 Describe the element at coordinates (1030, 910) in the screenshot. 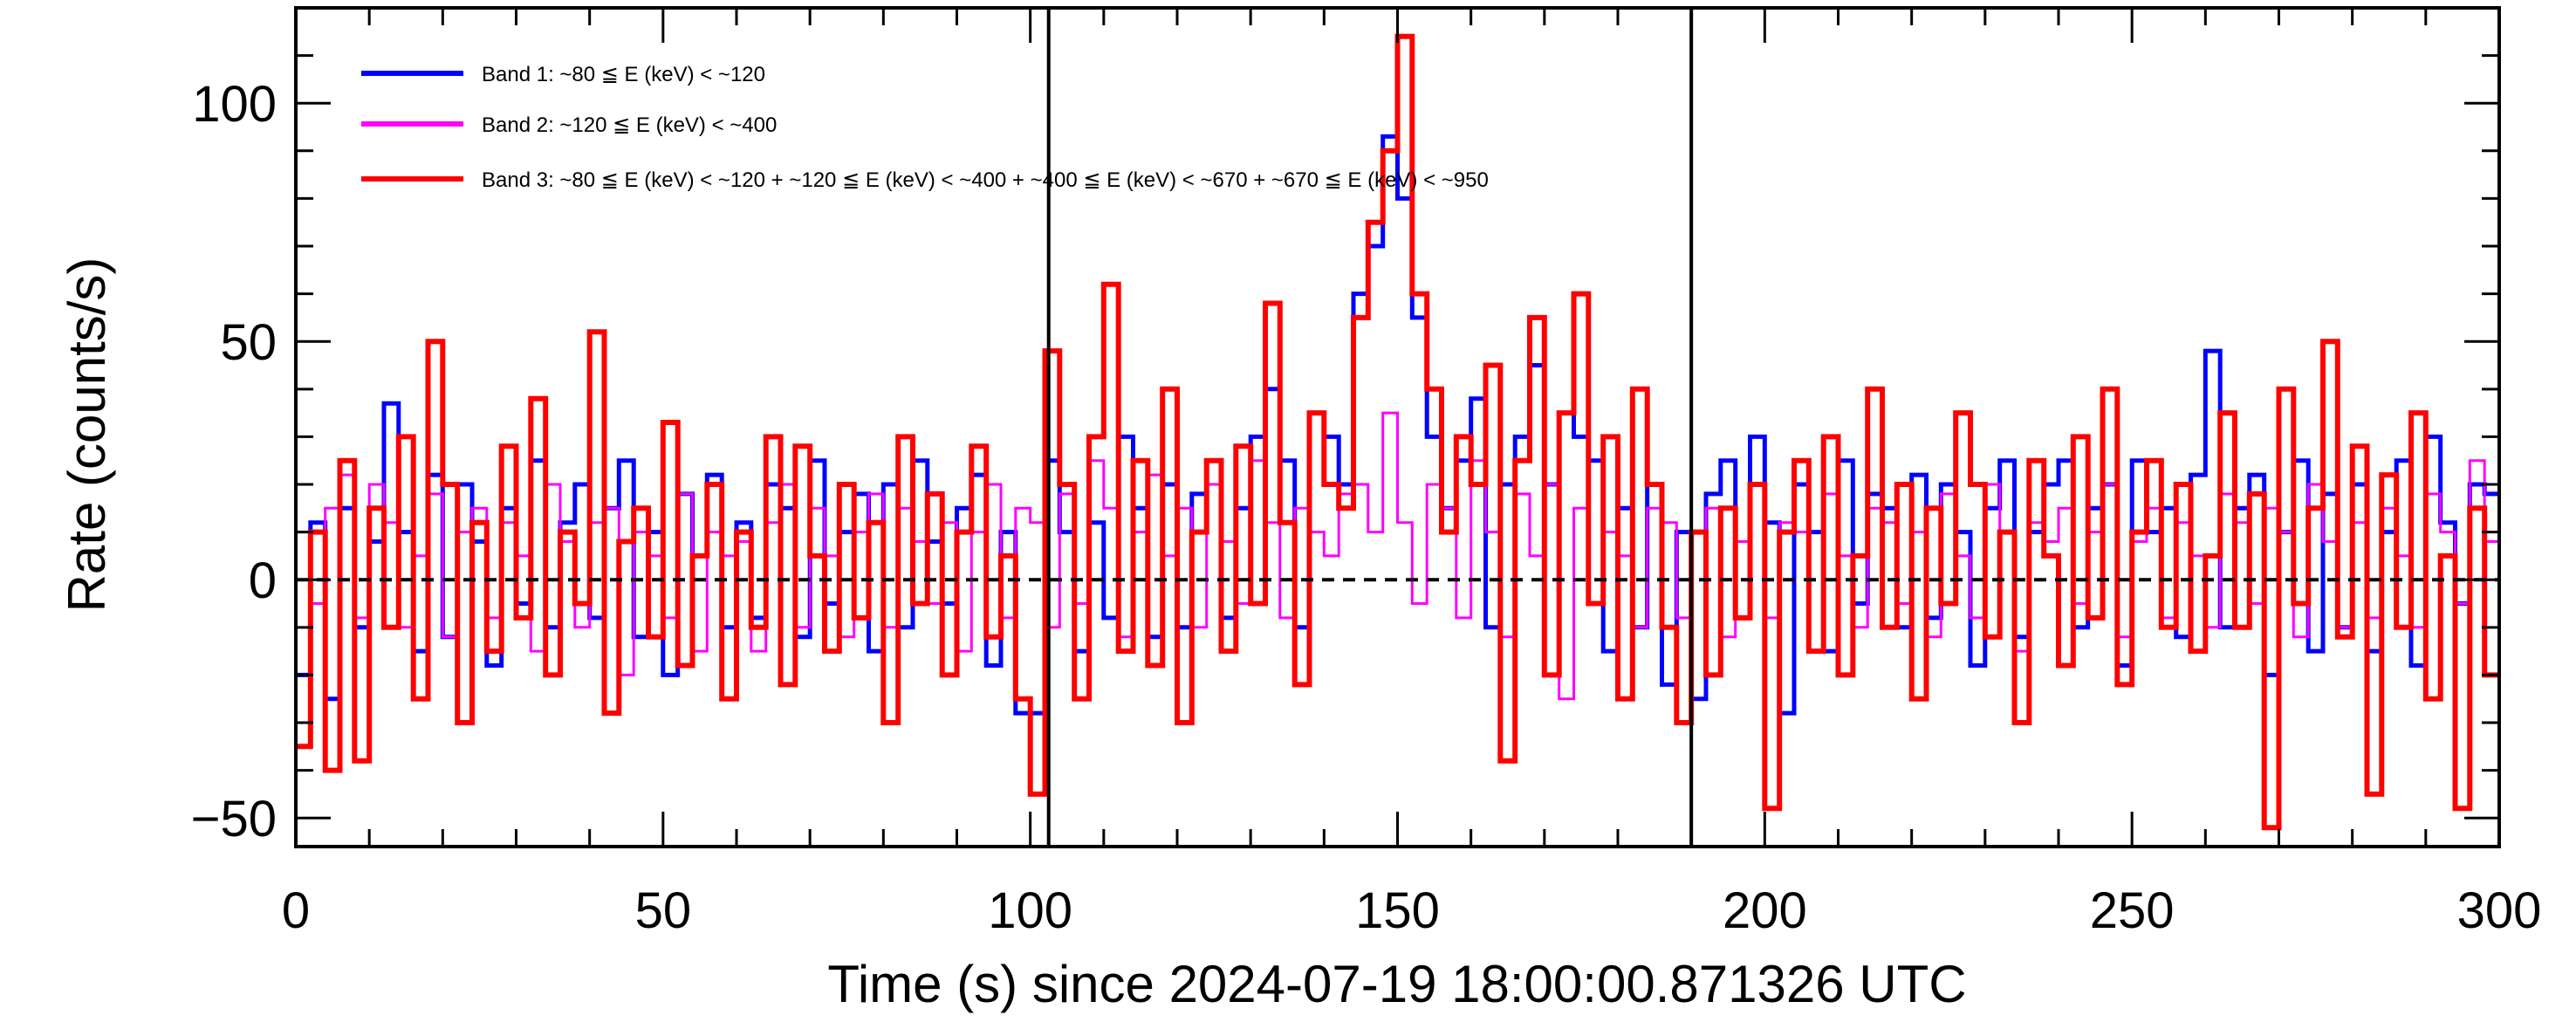

I see `x-tick-label: 100` at that location.